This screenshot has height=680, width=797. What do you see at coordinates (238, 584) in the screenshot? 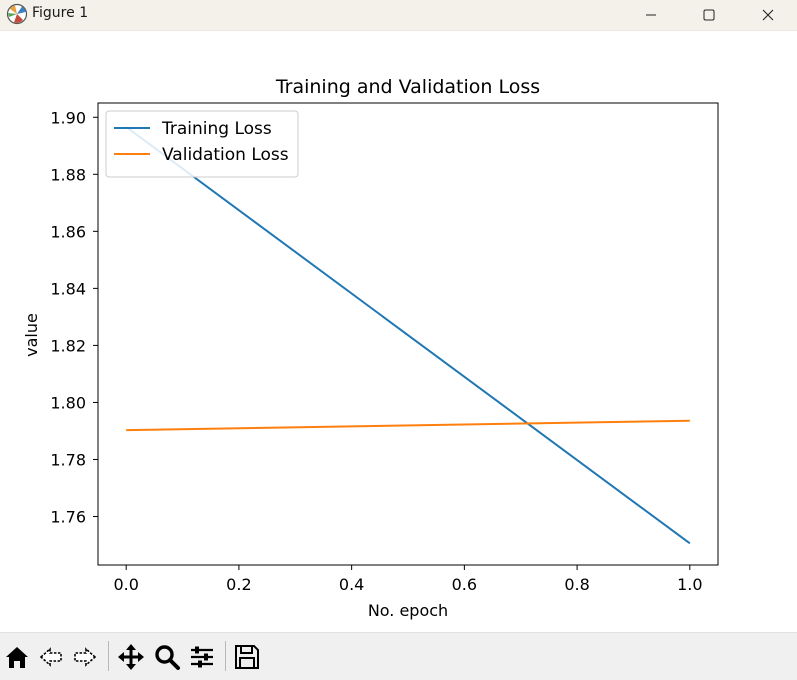
I see `x-tick-label: 0.2` at bounding box center [238, 584].